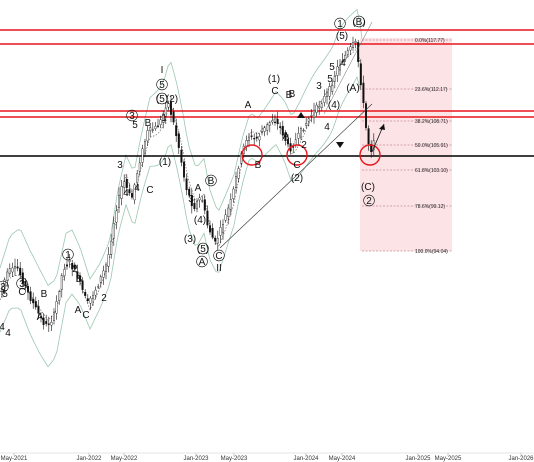  What do you see at coordinates (137, 188) in the screenshot?
I see `wave-label: 4` at bounding box center [137, 188].